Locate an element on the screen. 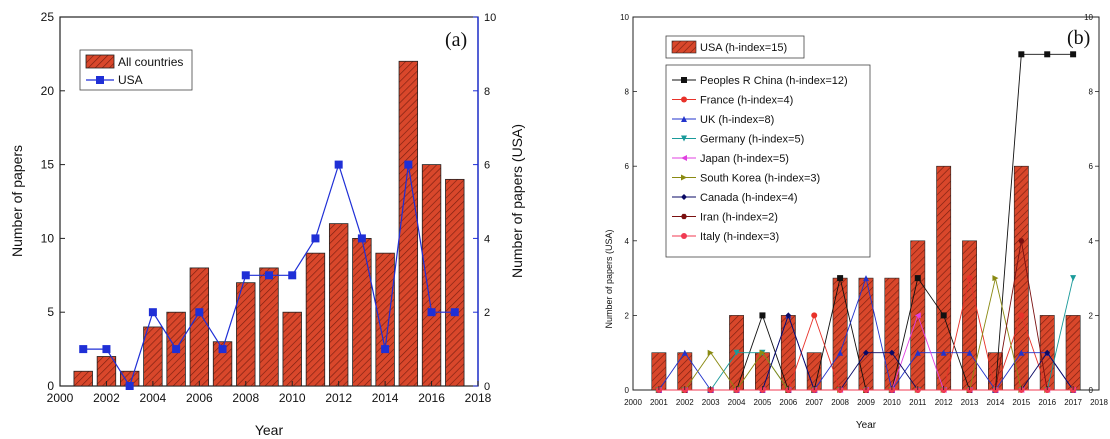 This screenshot has width=1110, height=439. x-tick-label: 2013 is located at coordinates (970, 402).